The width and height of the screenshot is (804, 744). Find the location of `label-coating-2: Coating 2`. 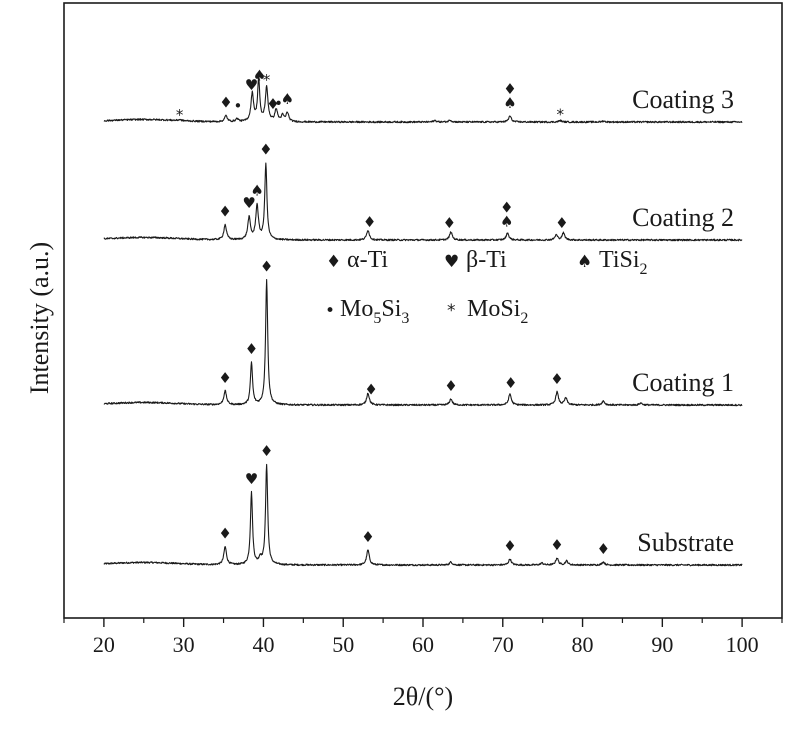

label-coating-2: Coating 2 is located at coordinates (683, 217).